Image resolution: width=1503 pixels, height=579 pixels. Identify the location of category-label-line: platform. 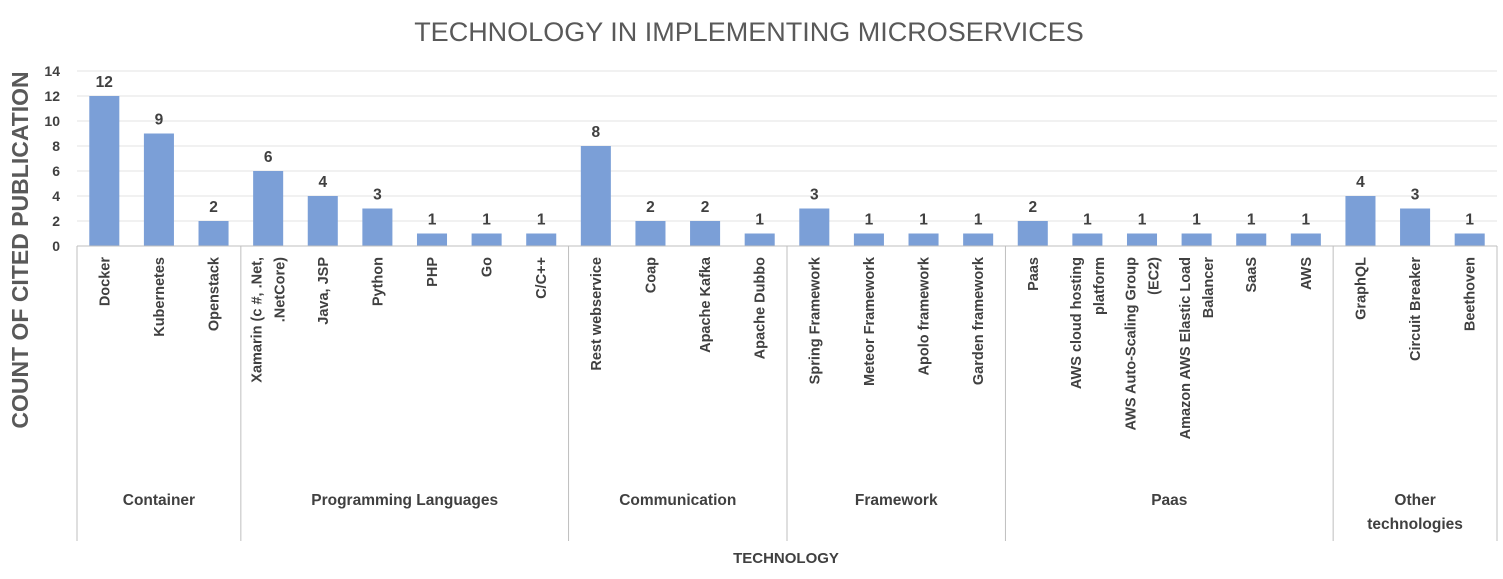
(1100, 286).